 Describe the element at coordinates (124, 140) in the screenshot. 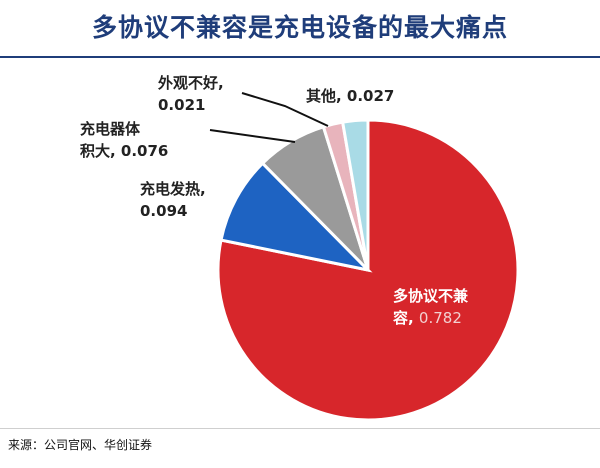

I see `label-size: 充电器体 积大, 0.076` at that location.